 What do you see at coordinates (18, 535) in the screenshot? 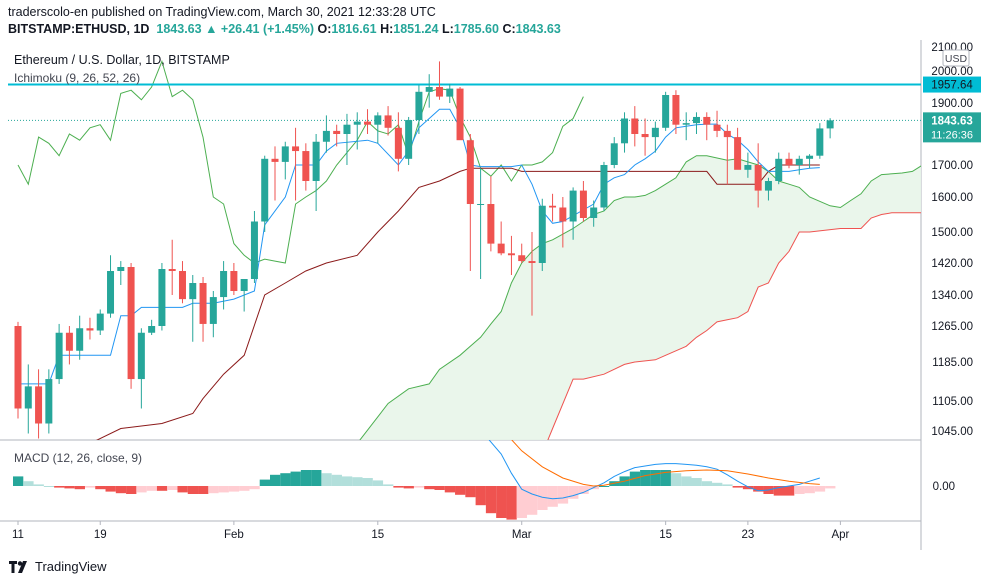
I see `time-tick-label: 11` at bounding box center [18, 535].